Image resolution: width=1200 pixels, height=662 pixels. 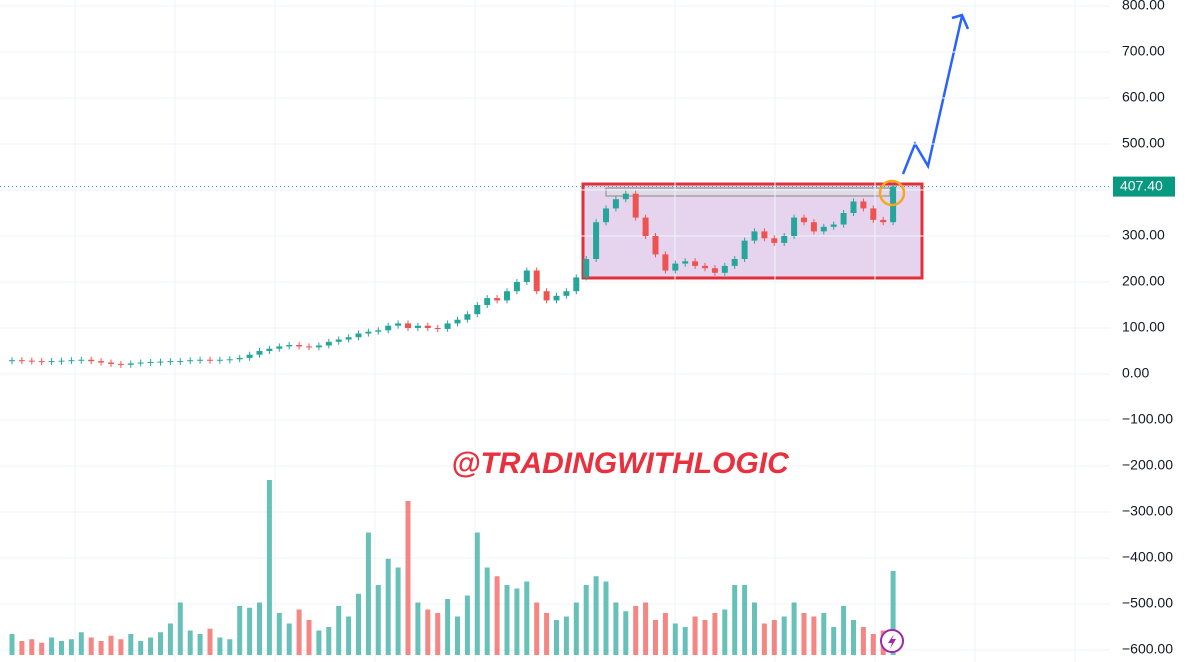 I want to click on y-tick-label: 200.00, so click(x=1143, y=281).